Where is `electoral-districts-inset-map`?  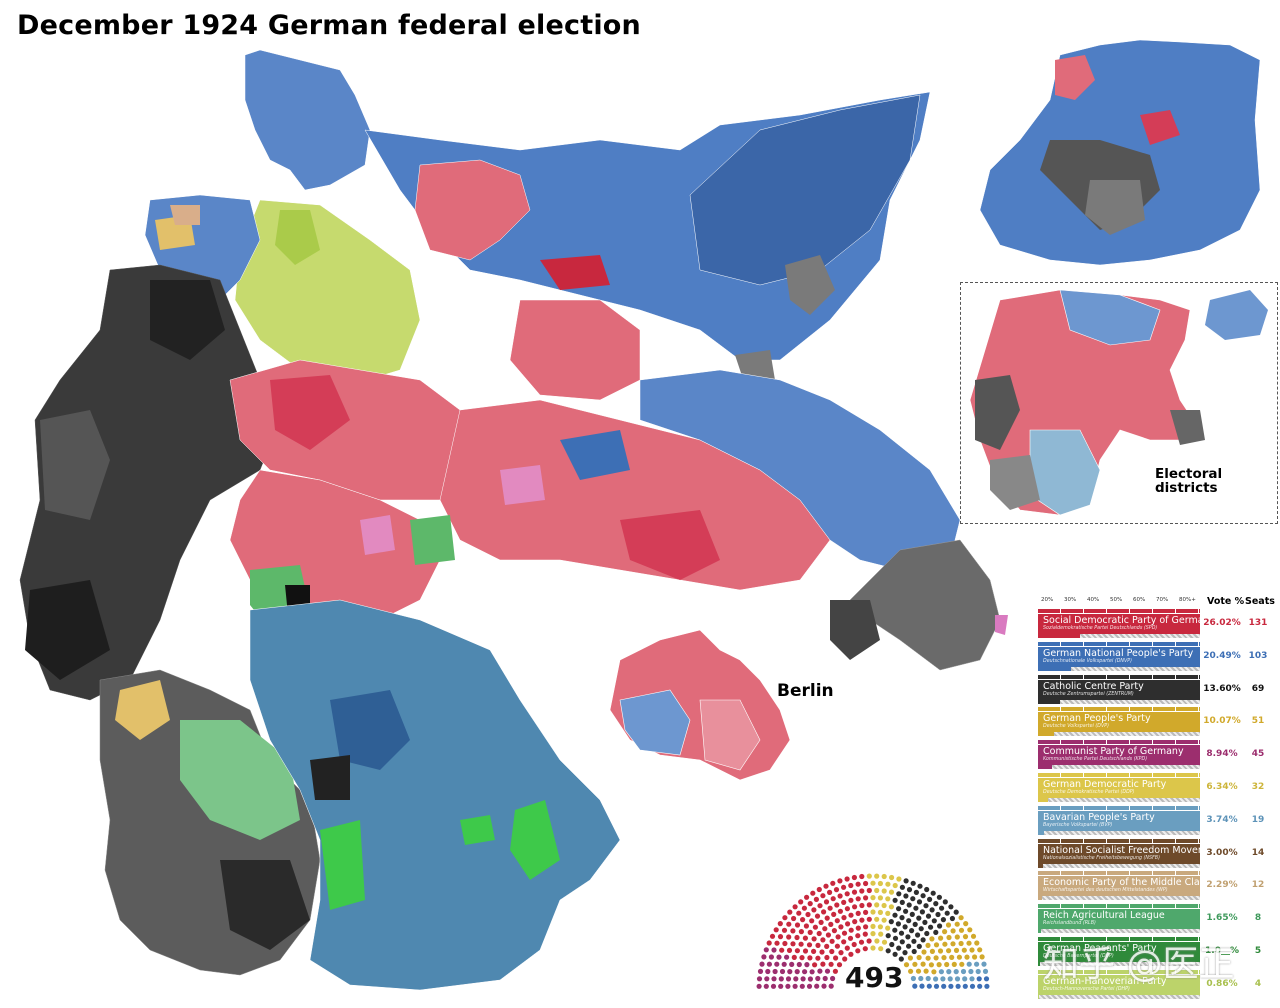
electoral-districts-inset-map is located at coordinates (1118, 402).